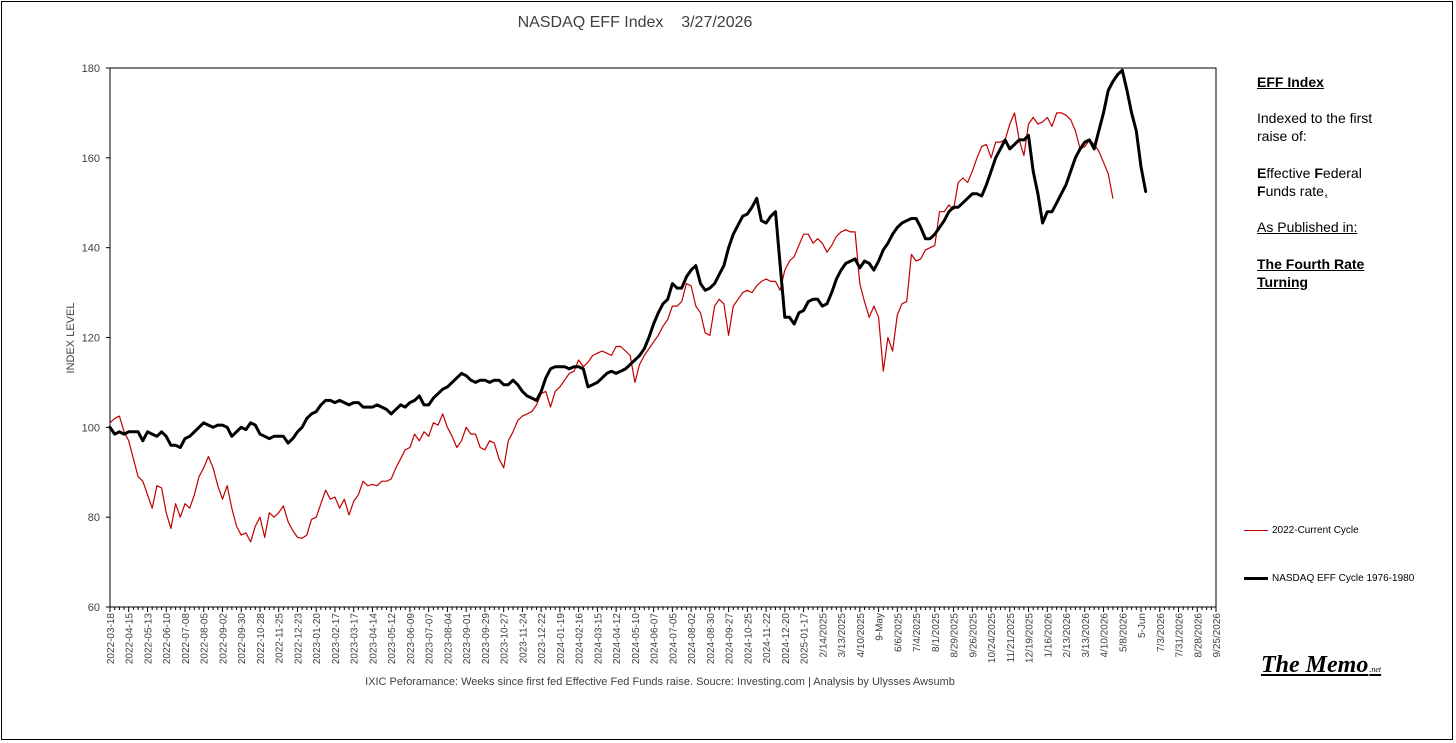 The image size is (1456, 743). Describe the element at coordinates (823, 635) in the screenshot. I see `x-tick-label: 2/14/2025` at that location.